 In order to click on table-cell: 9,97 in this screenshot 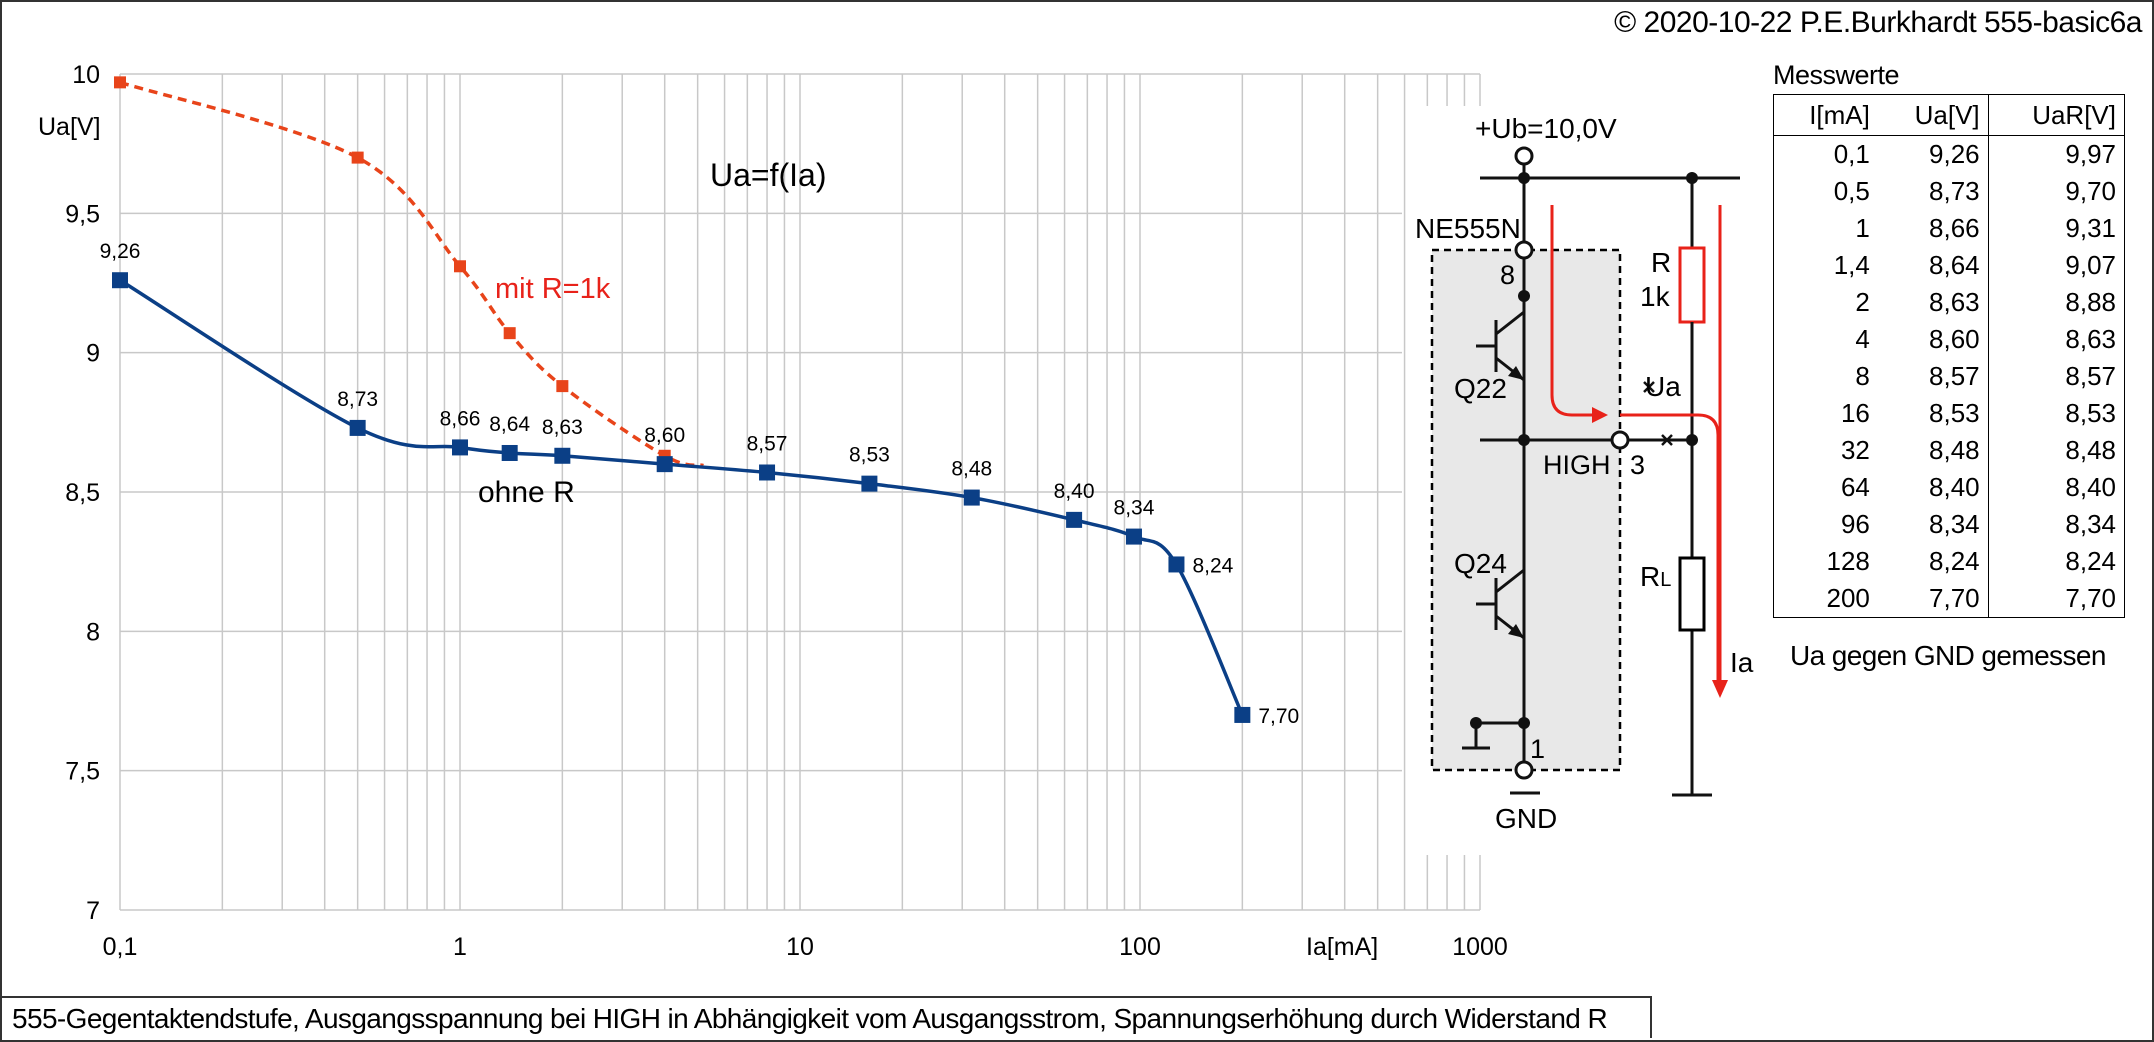, I will do `click(2090, 154)`.